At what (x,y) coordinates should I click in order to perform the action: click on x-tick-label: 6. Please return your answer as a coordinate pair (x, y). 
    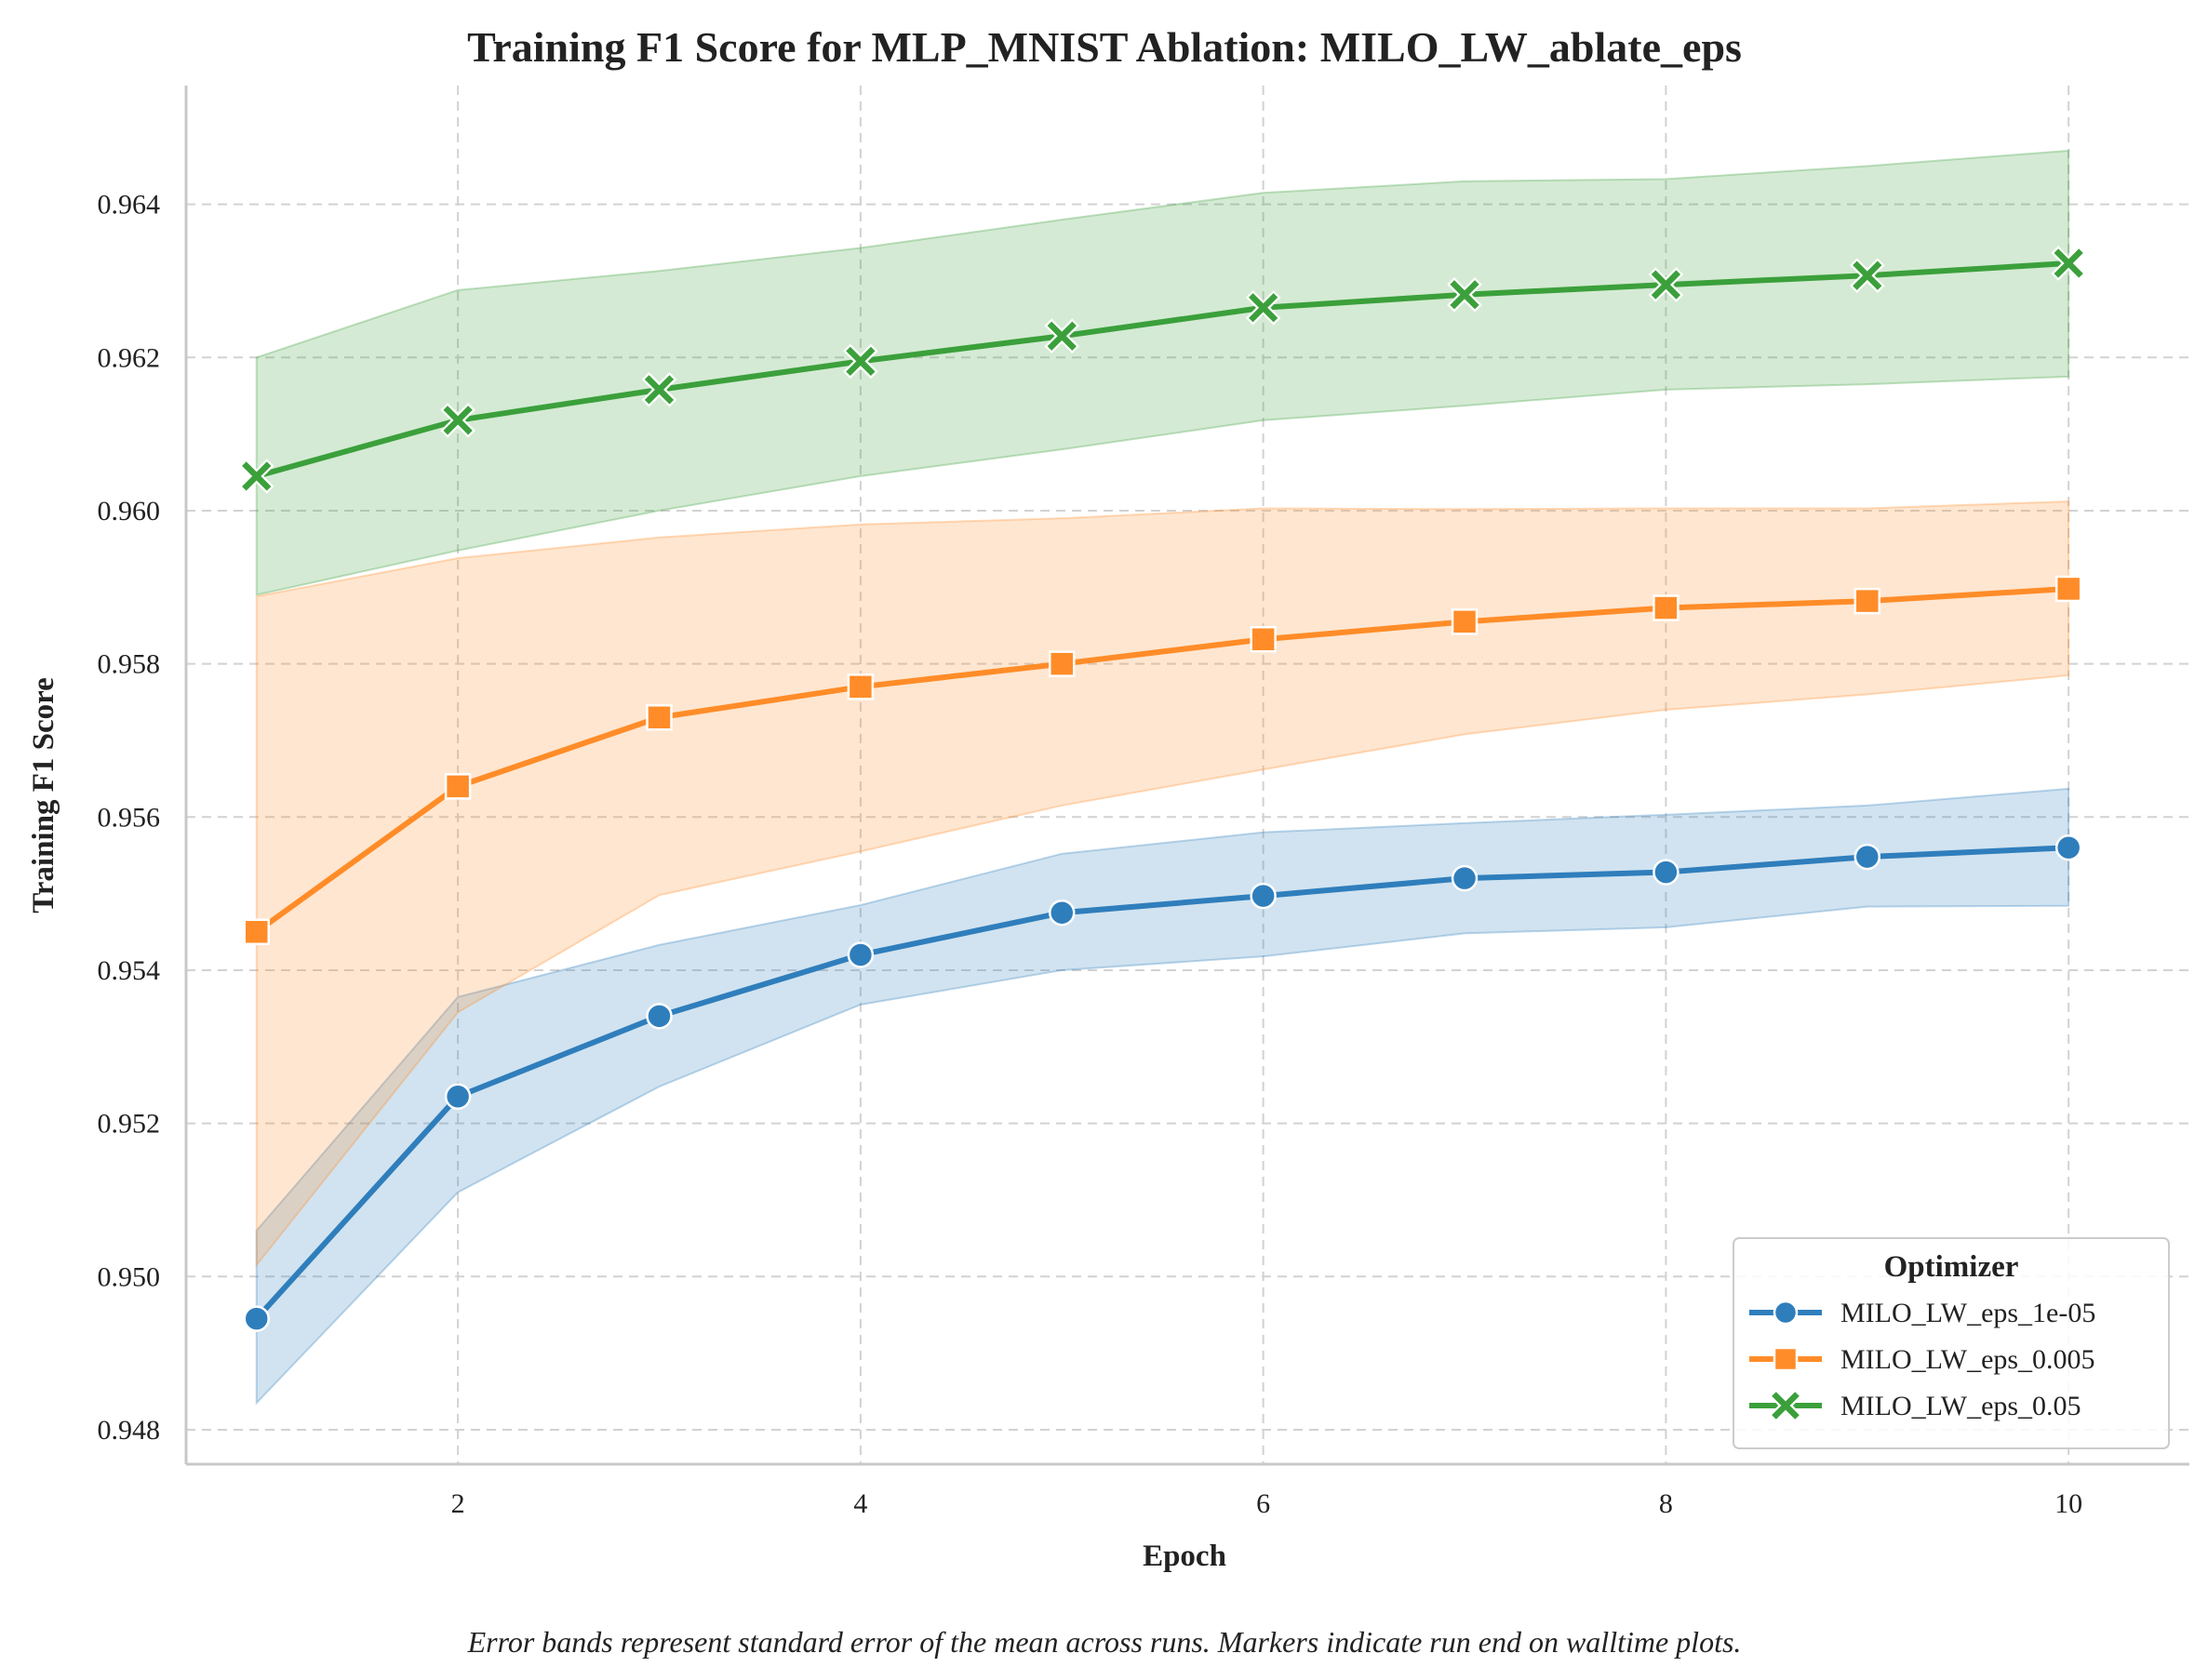
    Looking at the image, I should click on (1263, 1503).